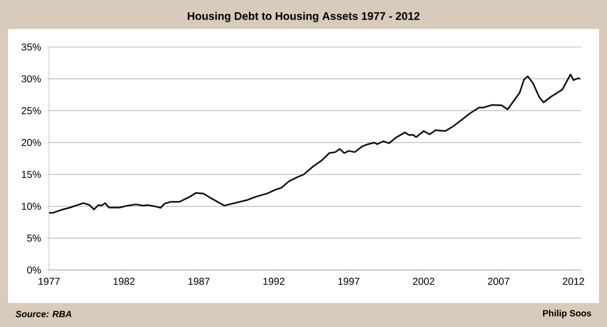  Describe the element at coordinates (31, 47) in the screenshot. I see `y-tick-label: 35%` at that location.